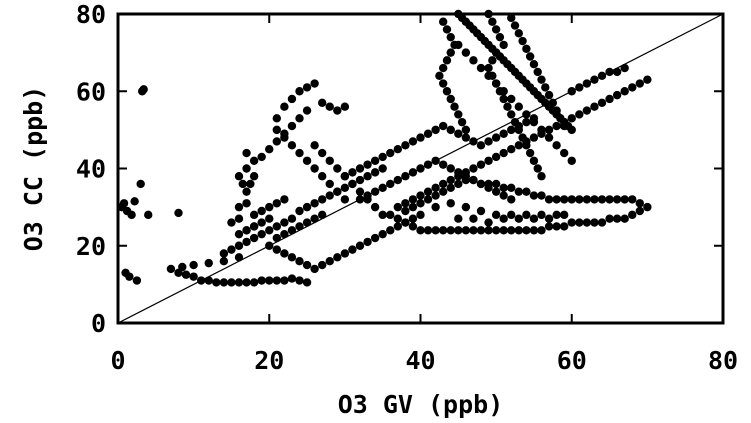 The width and height of the screenshot is (751, 423). I want to click on y-tick-label: 0, so click(98, 323).